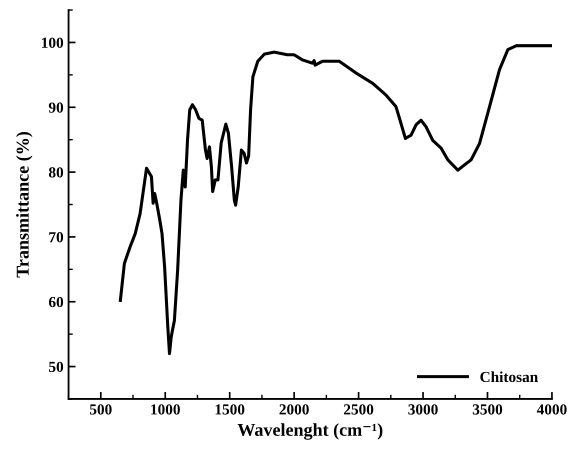 Image resolution: width=581 pixels, height=457 pixels. What do you see at coordinates (56, 367) in the screenshot?
I see `y-tick-label: 50` at bounding box center [56, 367].